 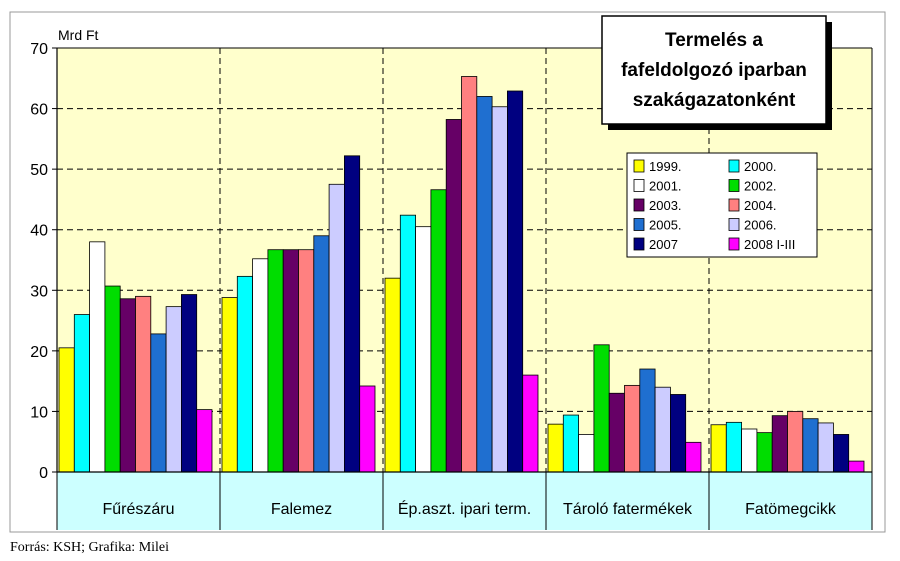 What do you see at coordinates (78, 35) in the screenshot?
I see `y-axis-label: Mrd Ft` at bounding box center [78, 35].